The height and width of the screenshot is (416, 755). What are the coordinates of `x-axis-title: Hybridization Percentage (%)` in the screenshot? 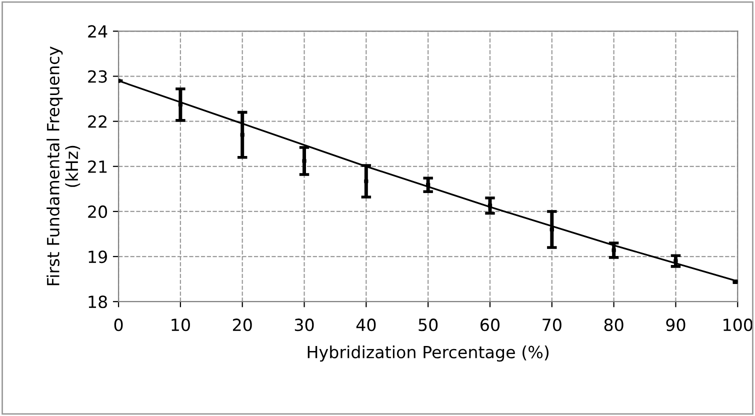 It's located at (428, 354).